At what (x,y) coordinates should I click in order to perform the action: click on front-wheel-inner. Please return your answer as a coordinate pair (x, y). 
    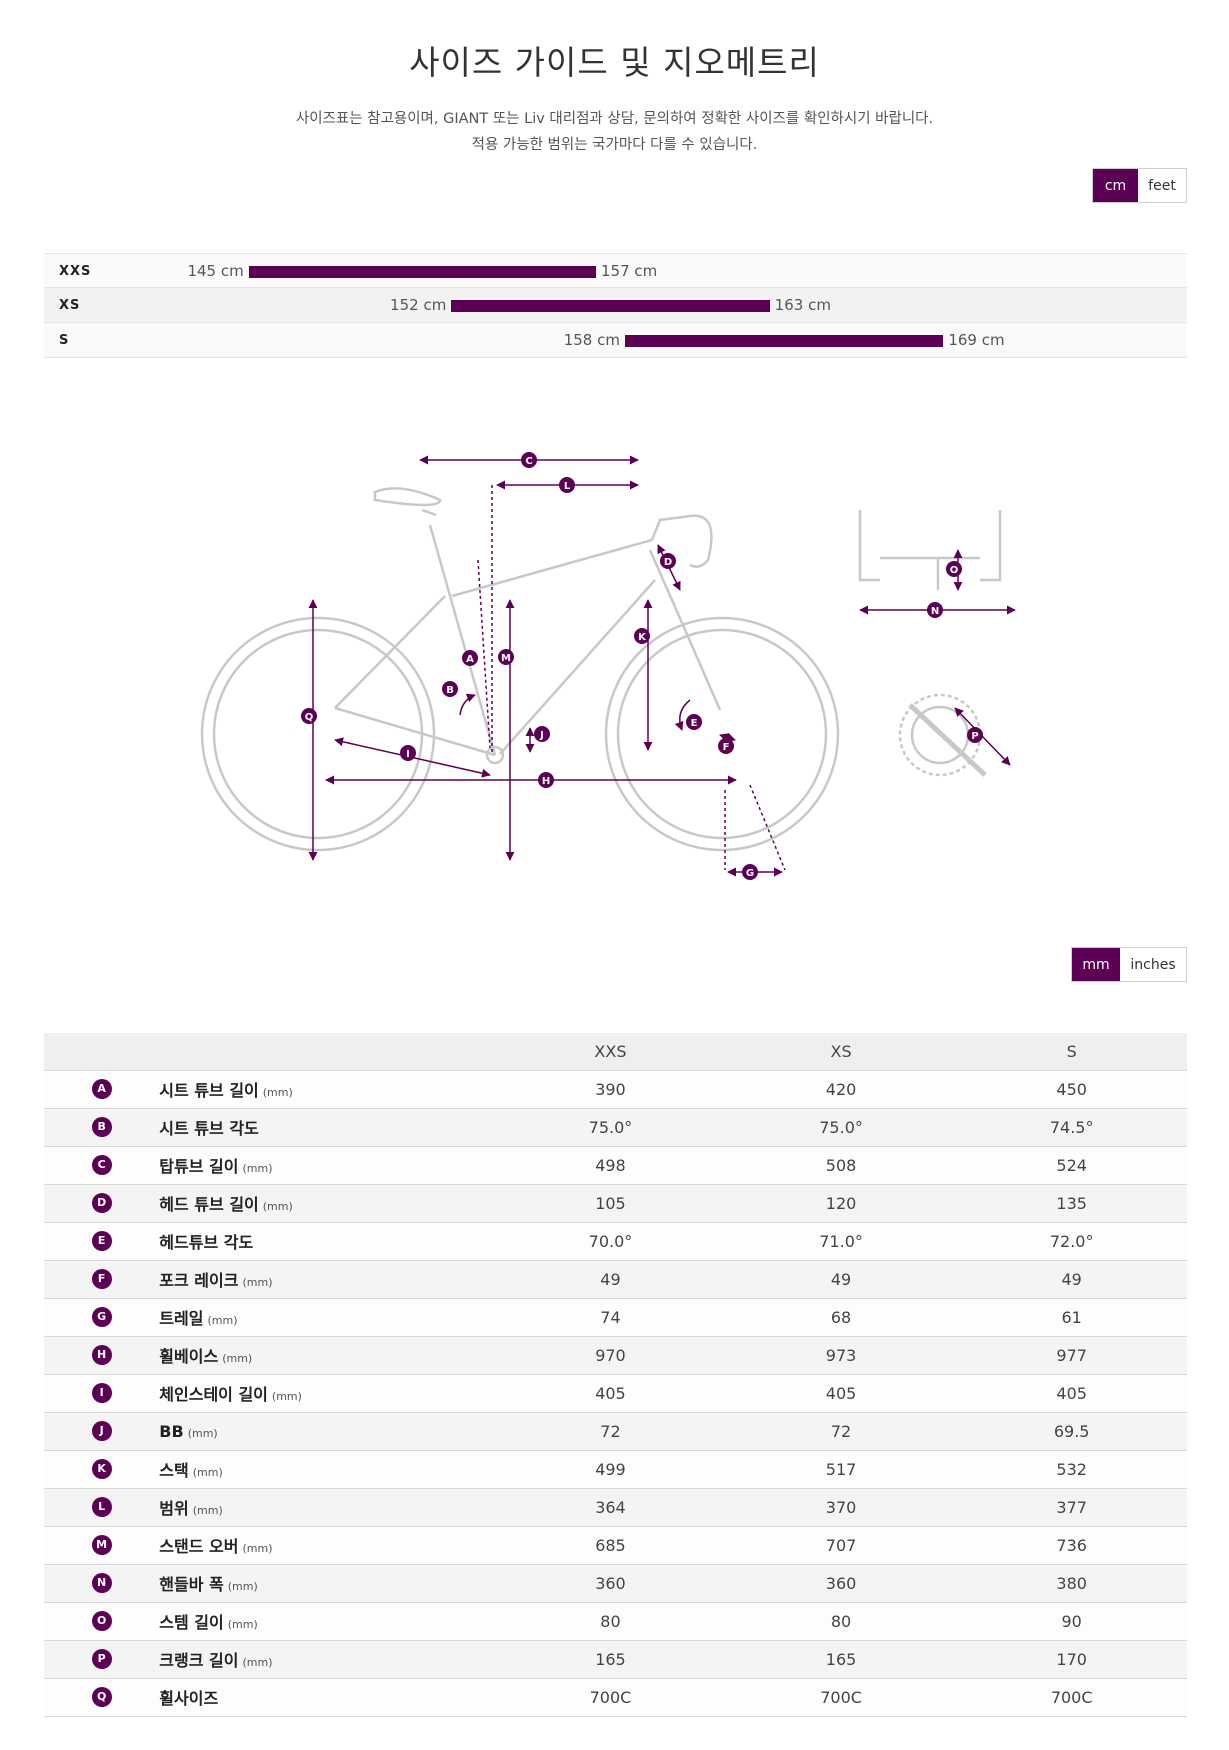
    Looking at the image, I should click on (722, 734).